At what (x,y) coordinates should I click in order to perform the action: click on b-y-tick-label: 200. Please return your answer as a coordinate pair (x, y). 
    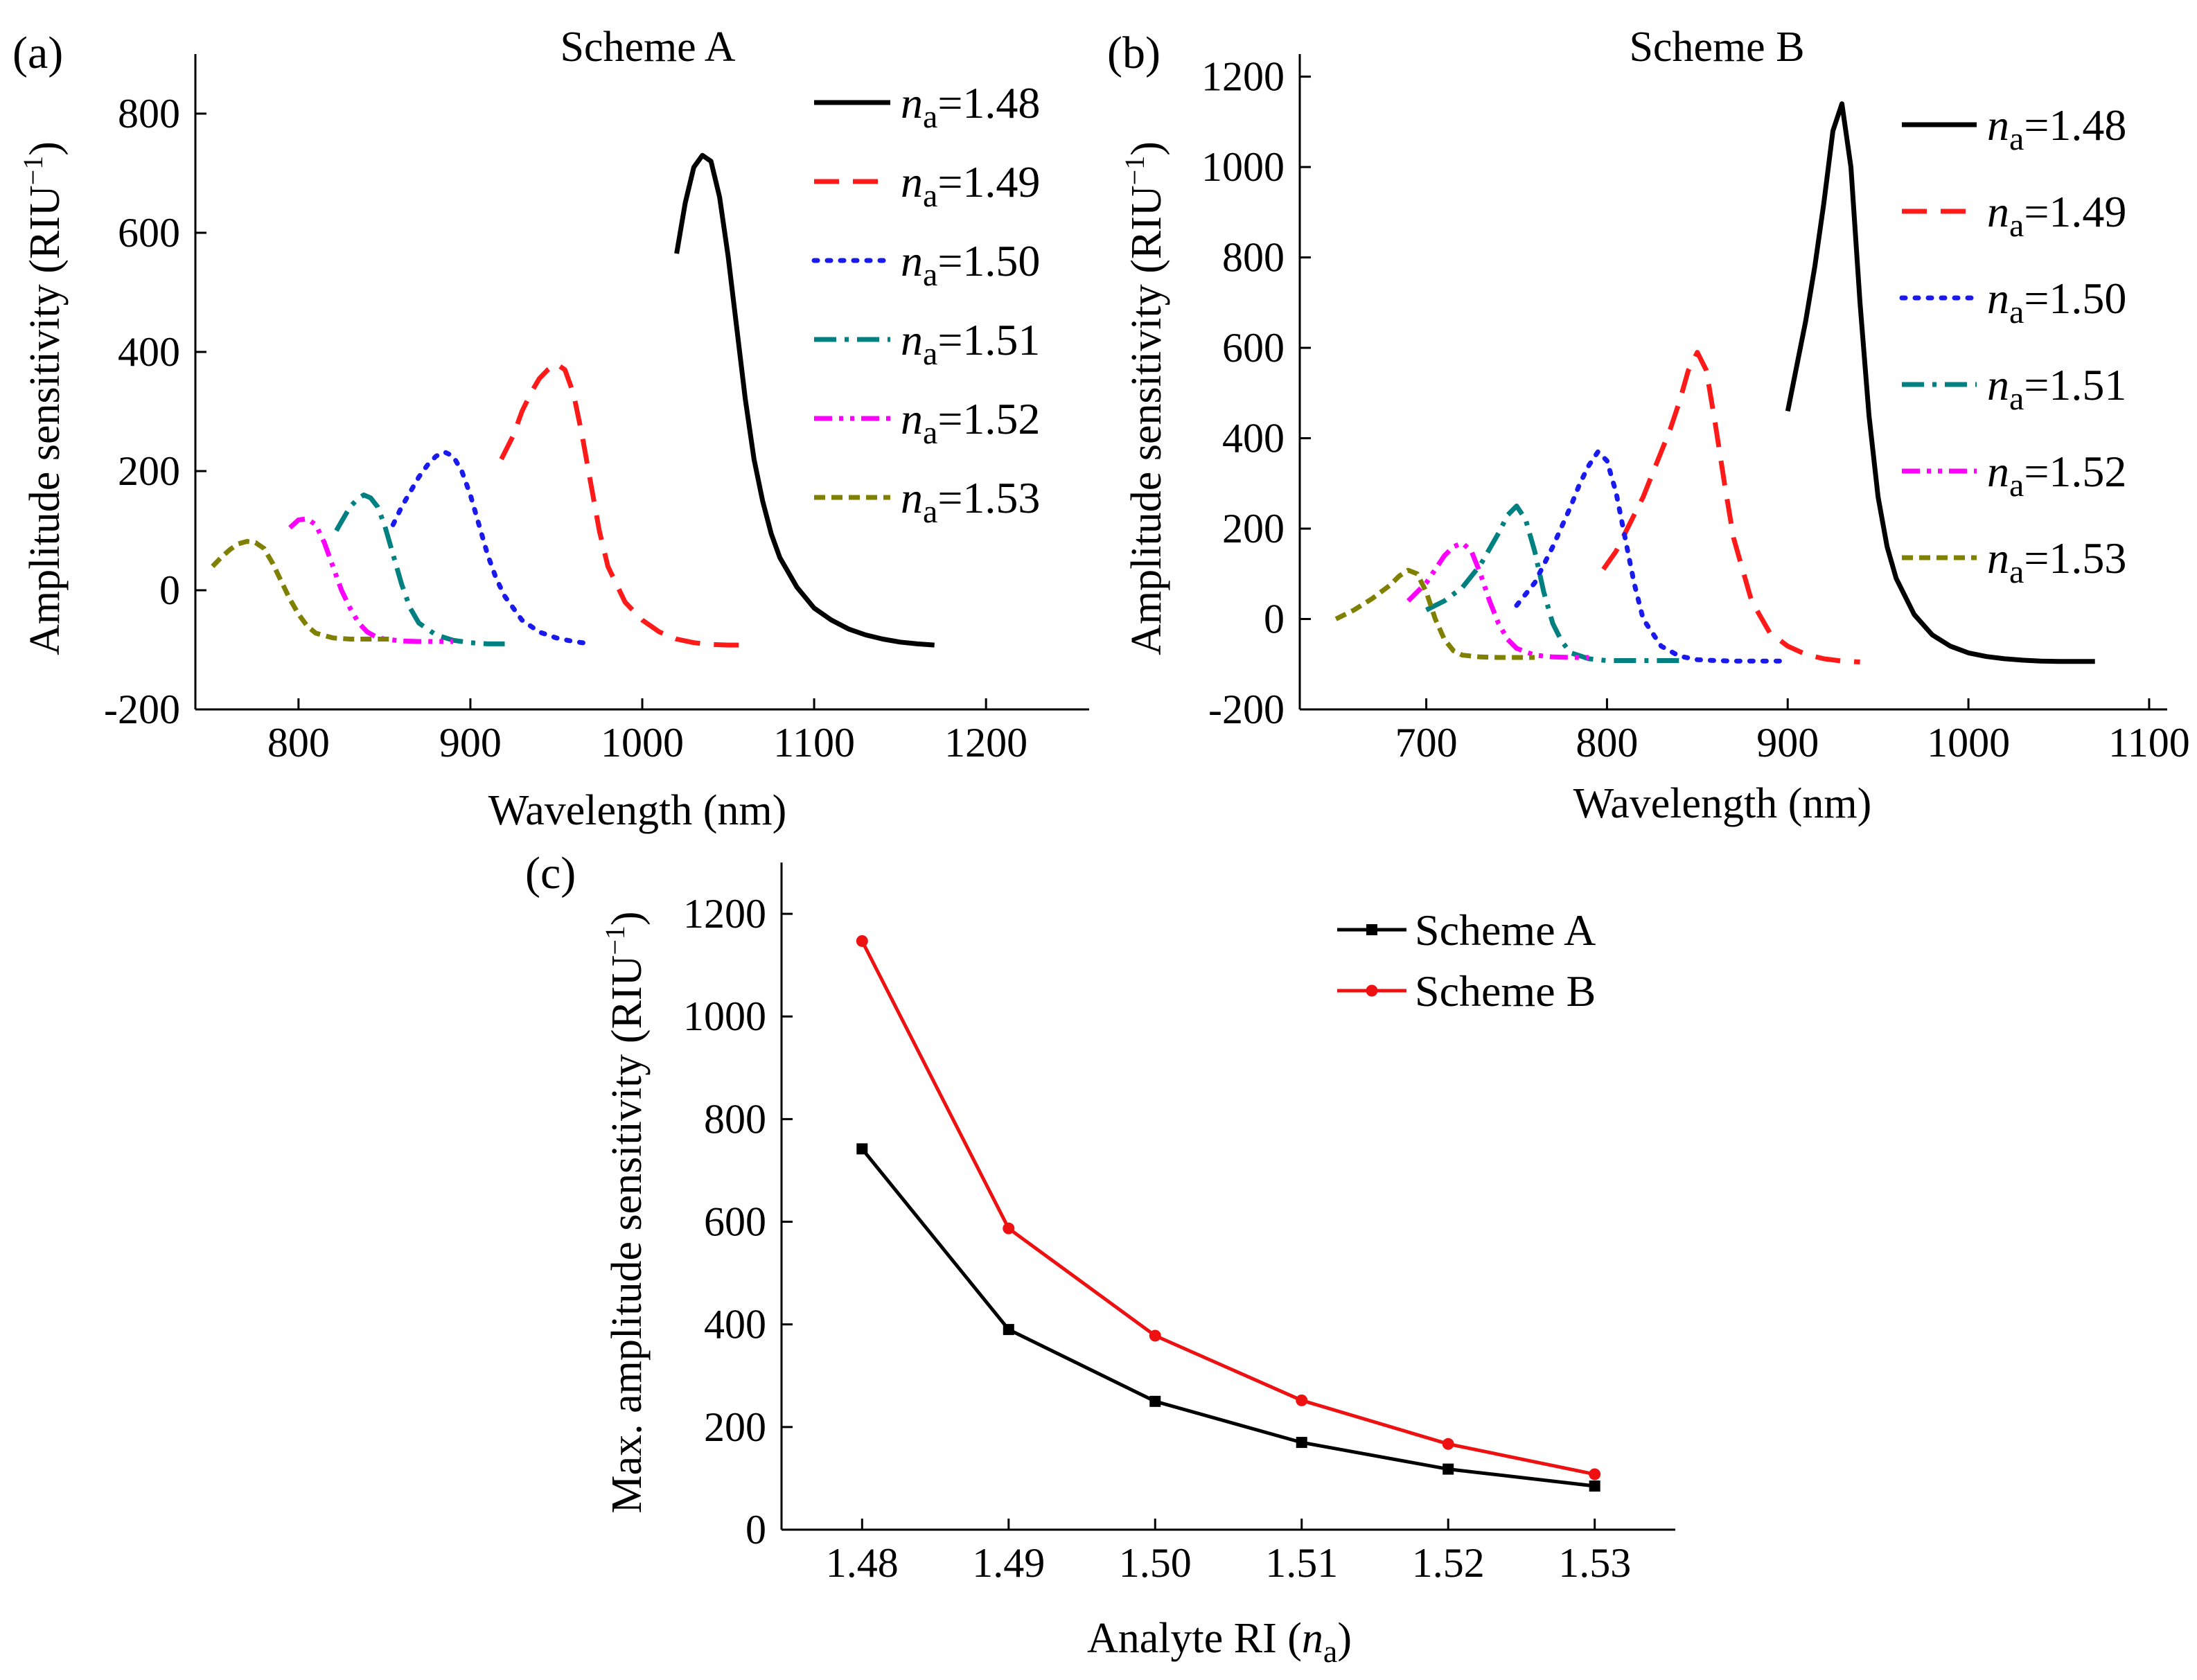
    Looking at the image, I should click on (1253, 528).